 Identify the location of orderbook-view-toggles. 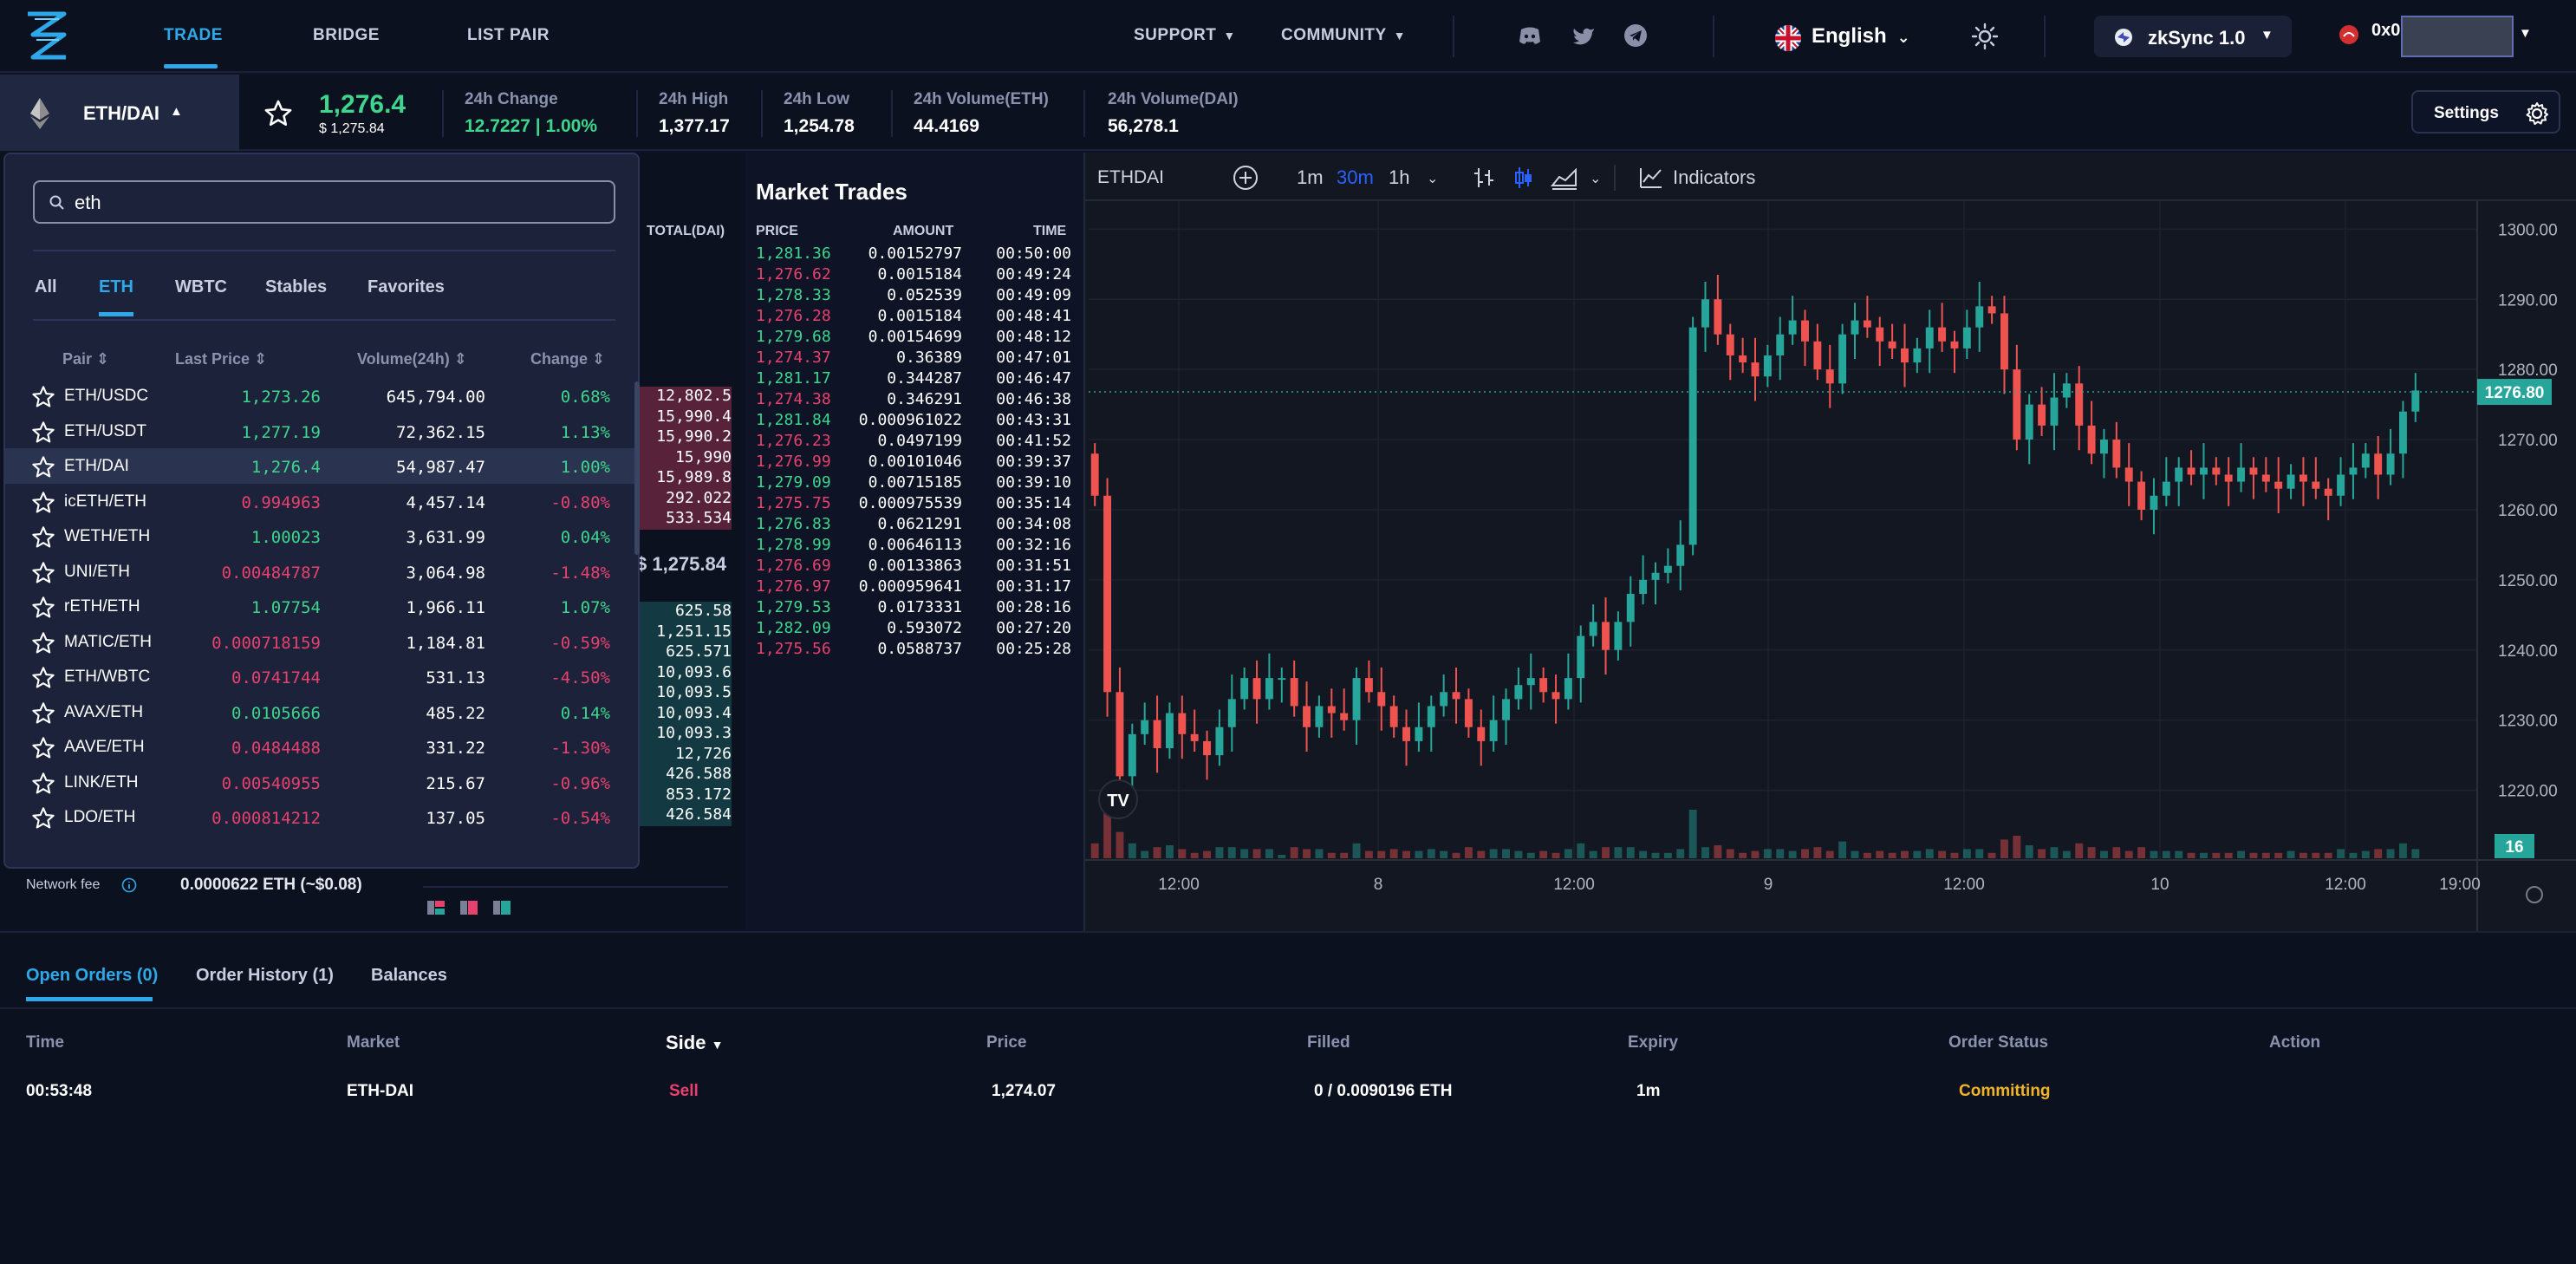
(468, 907).